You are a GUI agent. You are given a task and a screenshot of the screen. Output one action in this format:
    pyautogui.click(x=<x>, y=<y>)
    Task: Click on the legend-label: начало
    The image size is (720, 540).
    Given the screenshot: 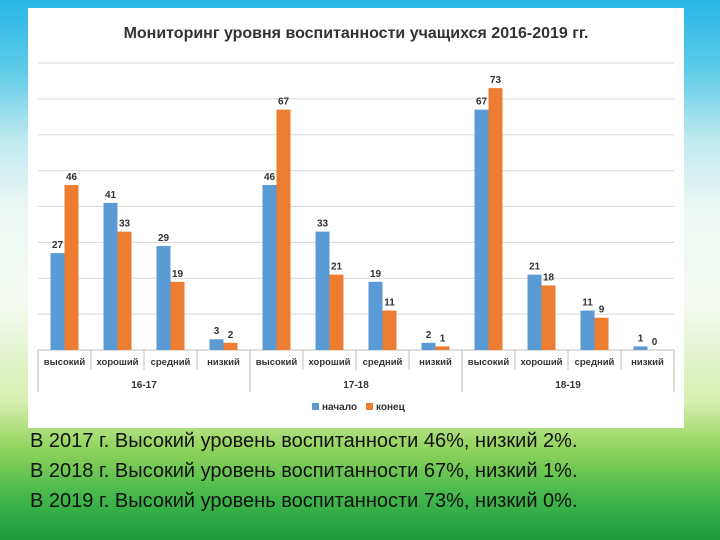 What is the action you would take?
    pyautogui.click(x=339, y=407)
    